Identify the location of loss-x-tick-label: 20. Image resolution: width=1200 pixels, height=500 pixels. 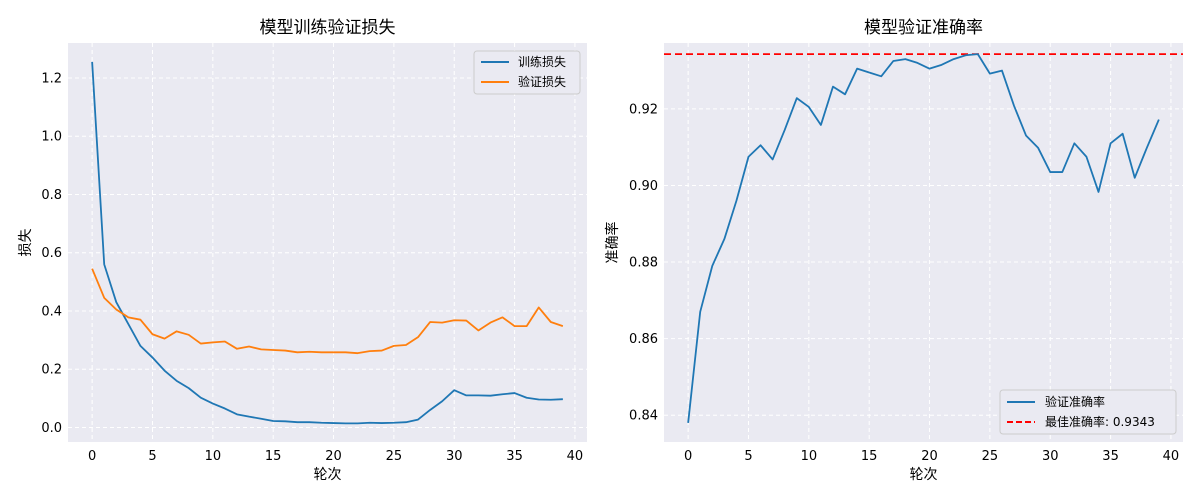
(333, 456).